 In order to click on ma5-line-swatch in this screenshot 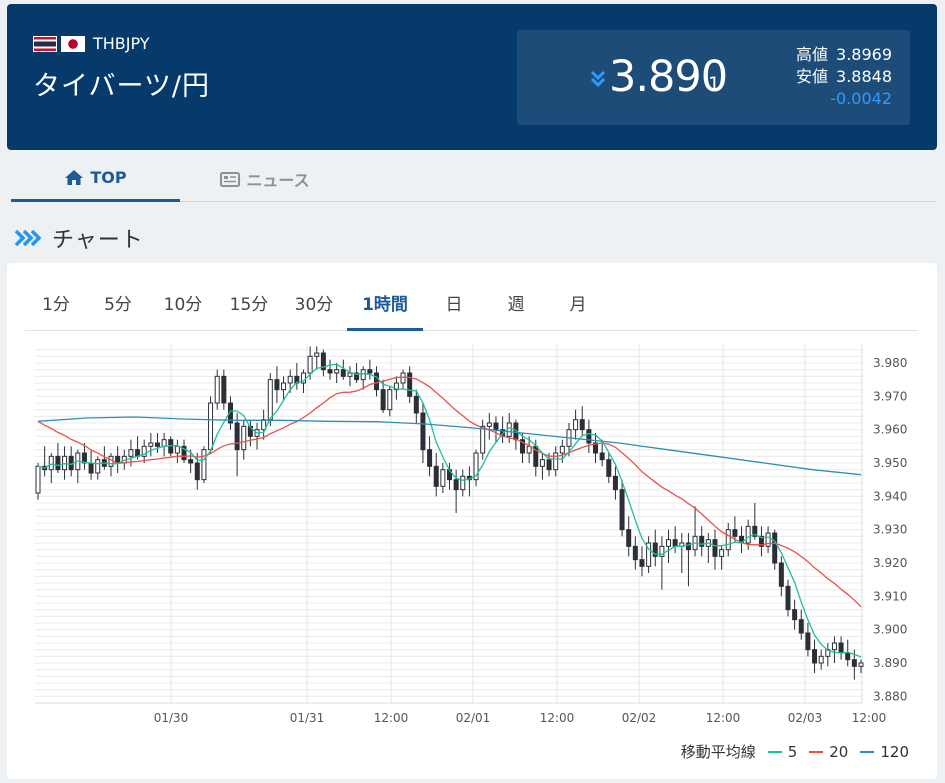, I will do `click(774, 751)`.